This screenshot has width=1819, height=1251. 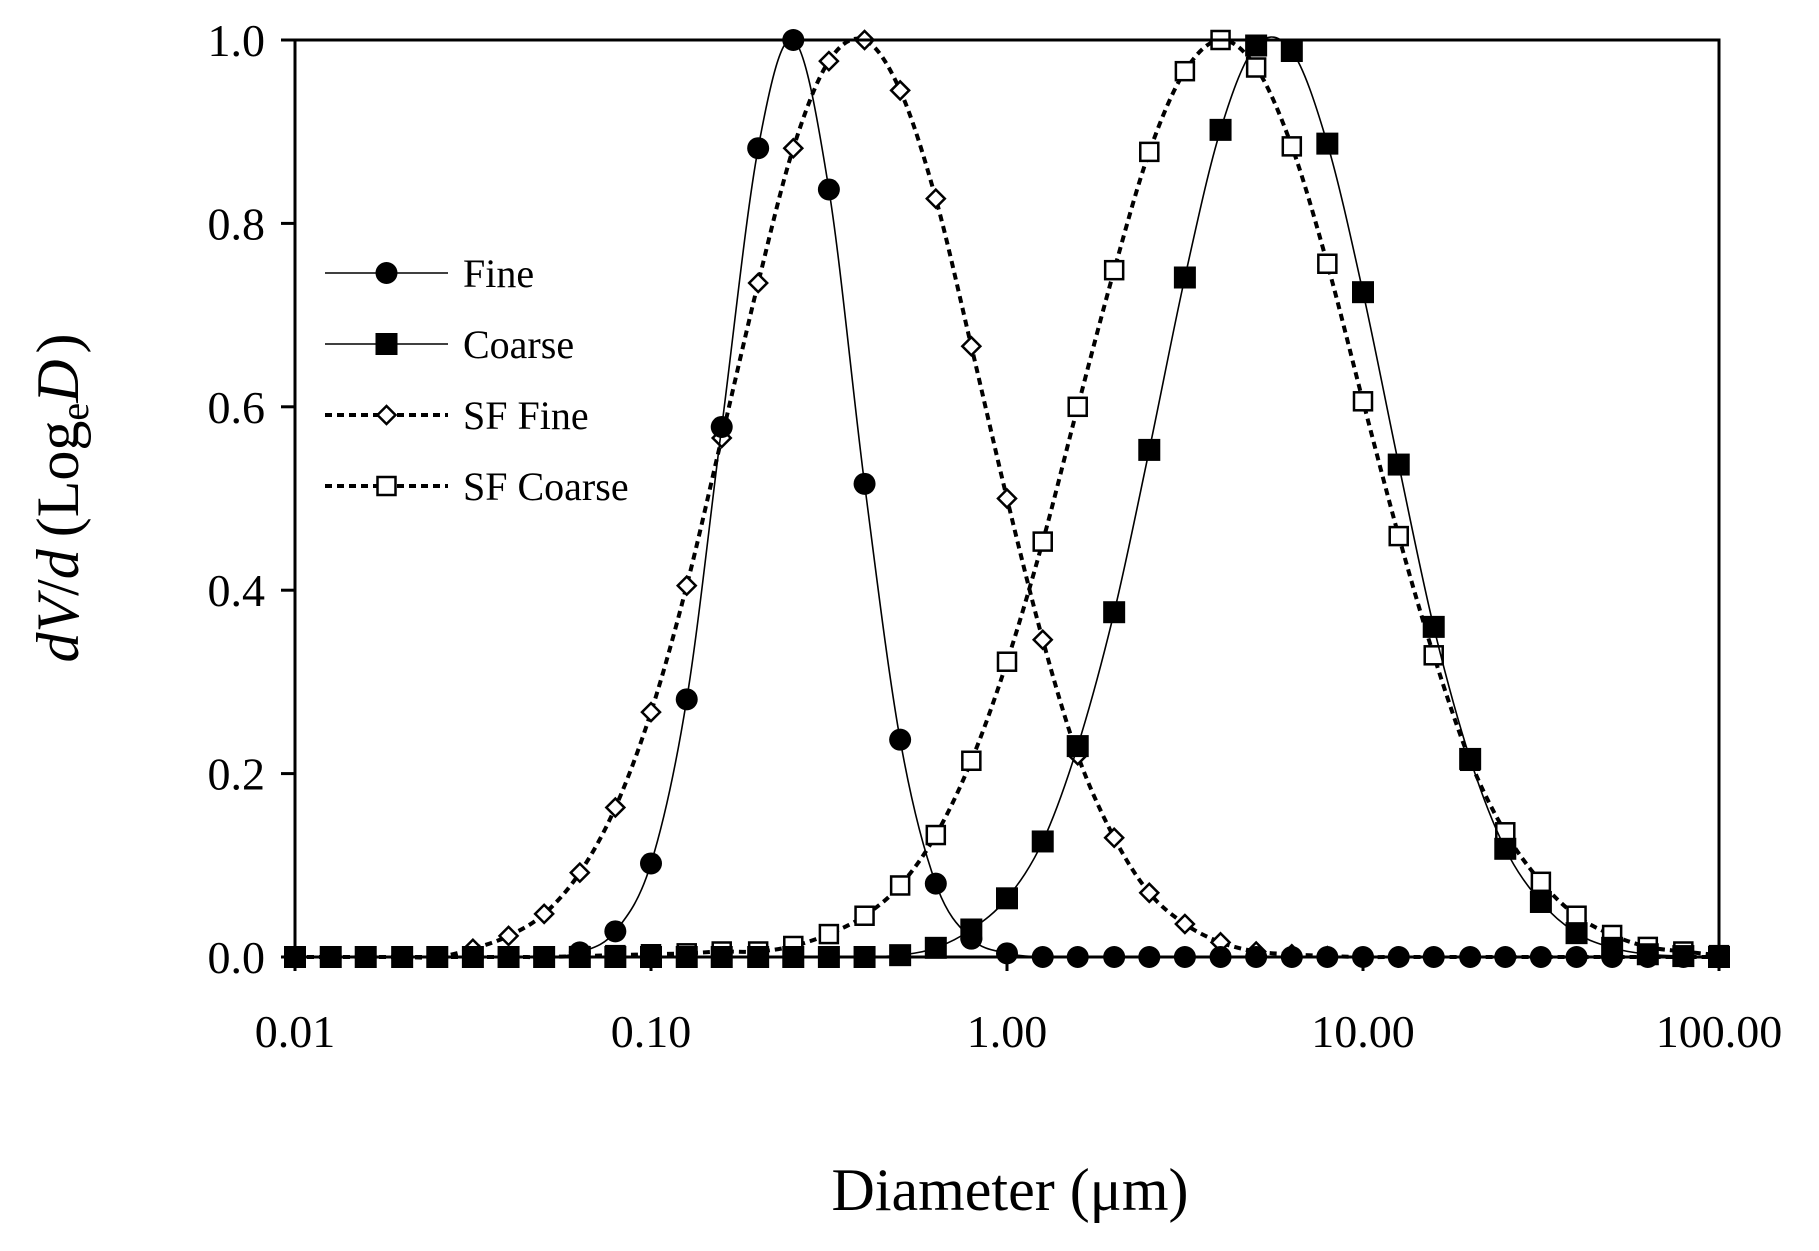 I want to click on y-axis-title-dv: dV, so click(x=58, y=626).